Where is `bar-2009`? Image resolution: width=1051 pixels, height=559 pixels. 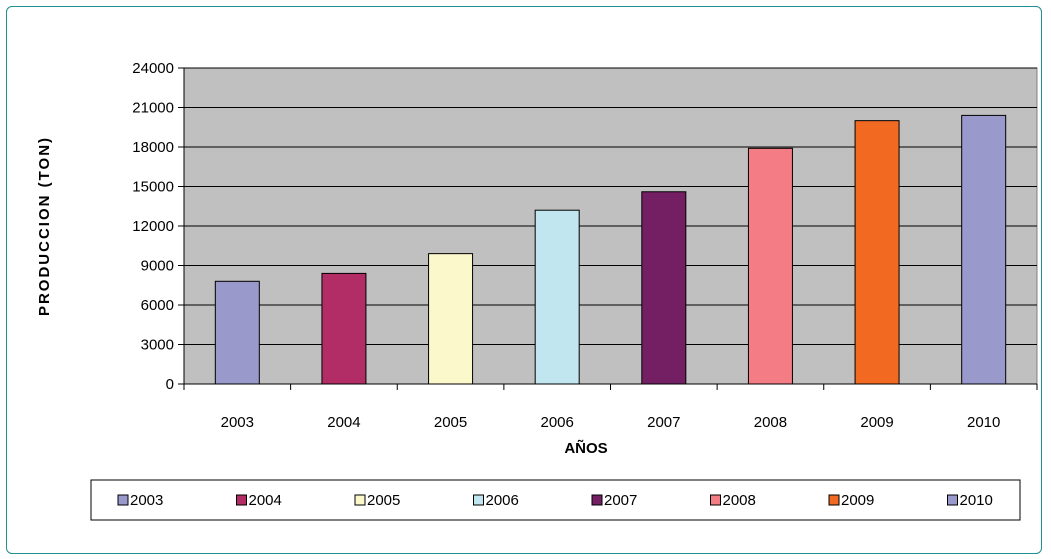 bar-2009 is located at coordinates (877, 252).